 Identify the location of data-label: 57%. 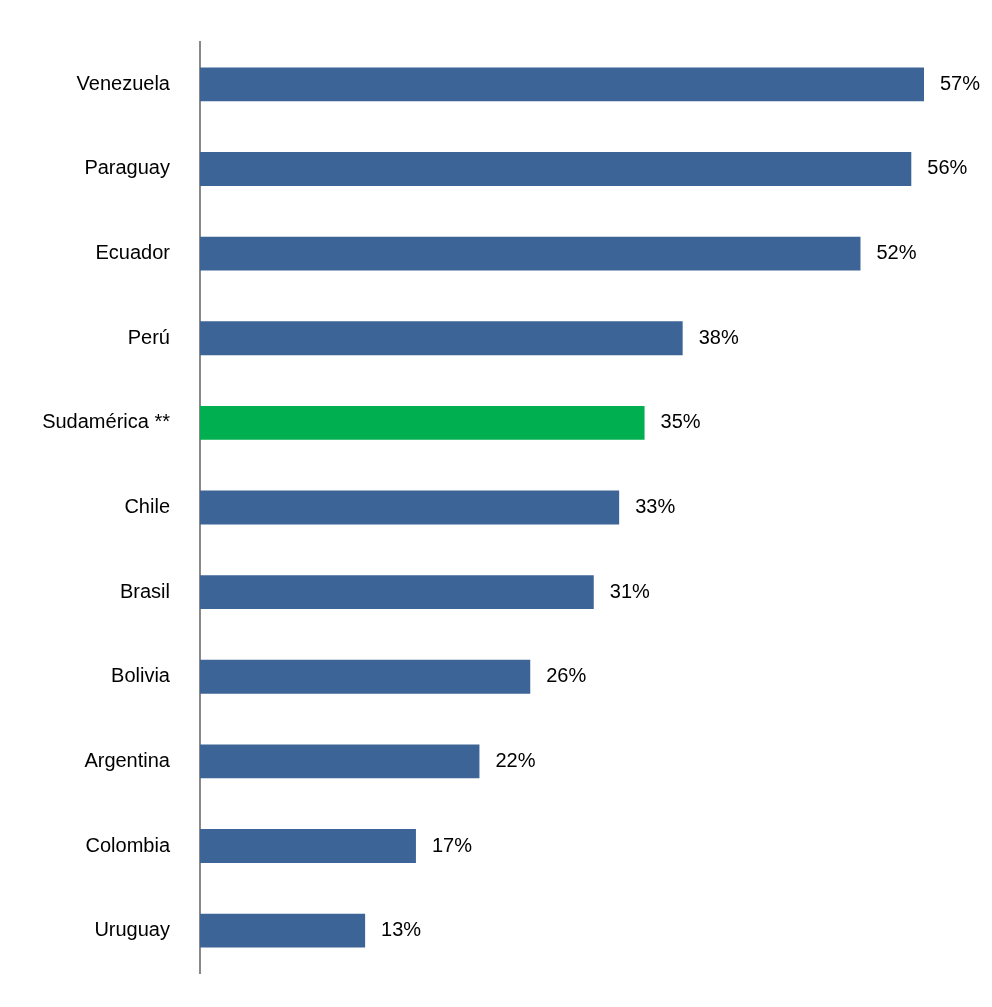
(960, 82).